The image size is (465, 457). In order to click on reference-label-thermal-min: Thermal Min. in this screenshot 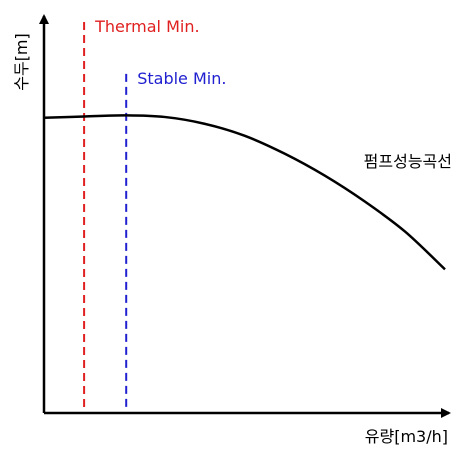, I will do `click(146, 26)`.